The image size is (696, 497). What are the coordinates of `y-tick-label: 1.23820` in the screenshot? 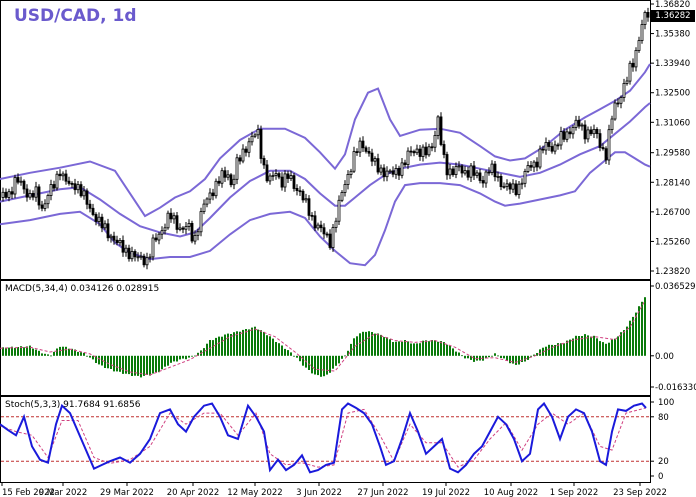 It's located at (672, 272).